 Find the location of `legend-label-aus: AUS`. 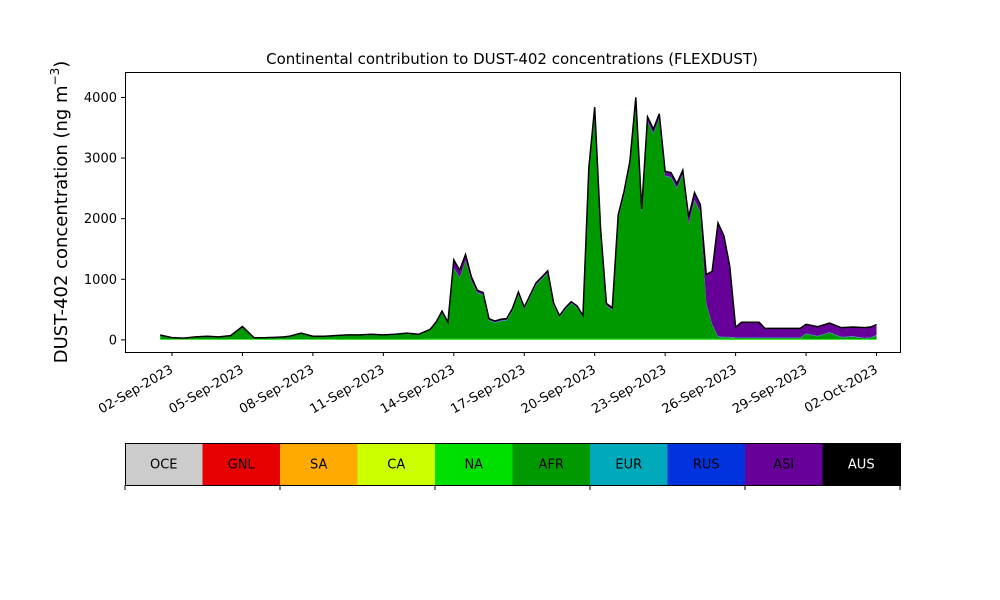

legend-label-aus: AUS is located at coordinates (861, 465).